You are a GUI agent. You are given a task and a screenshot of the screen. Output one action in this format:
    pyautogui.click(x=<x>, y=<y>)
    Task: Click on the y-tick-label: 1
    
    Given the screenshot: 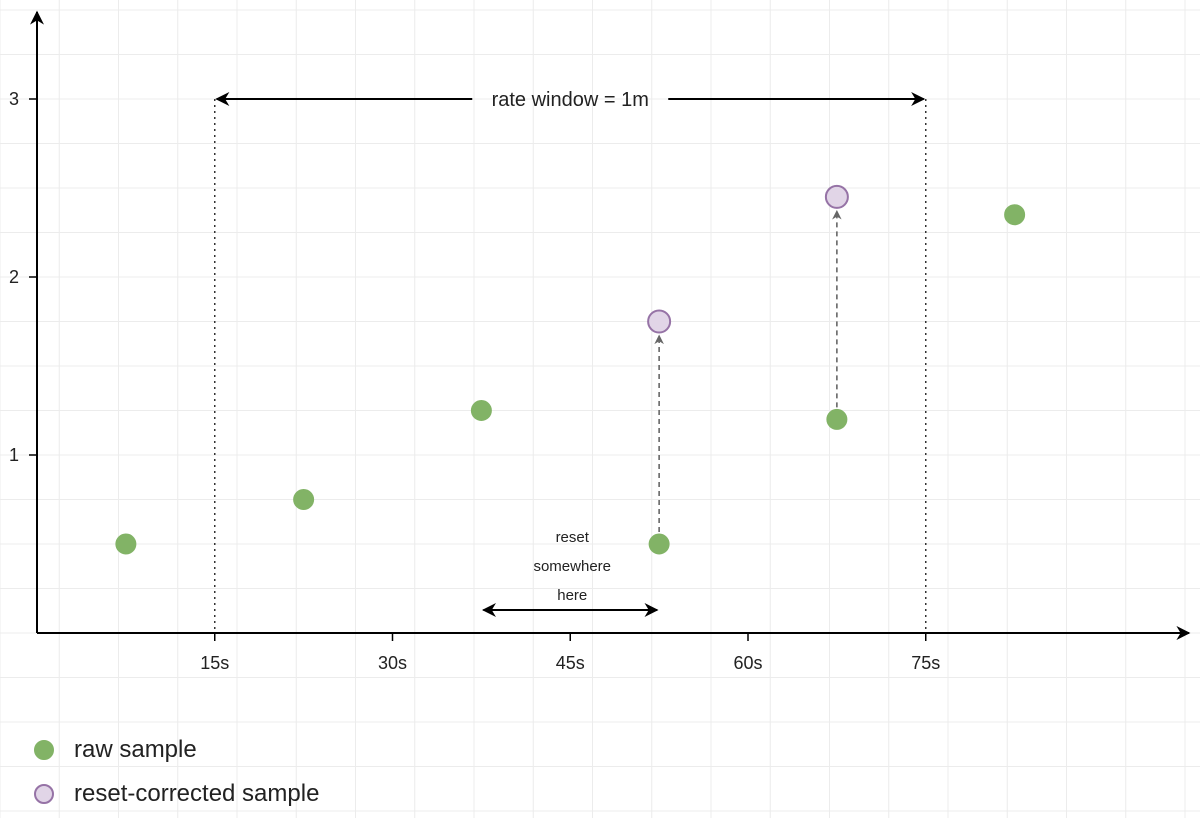 What is the action you would take?
    pyautogui.click(x=14, y=455)
    